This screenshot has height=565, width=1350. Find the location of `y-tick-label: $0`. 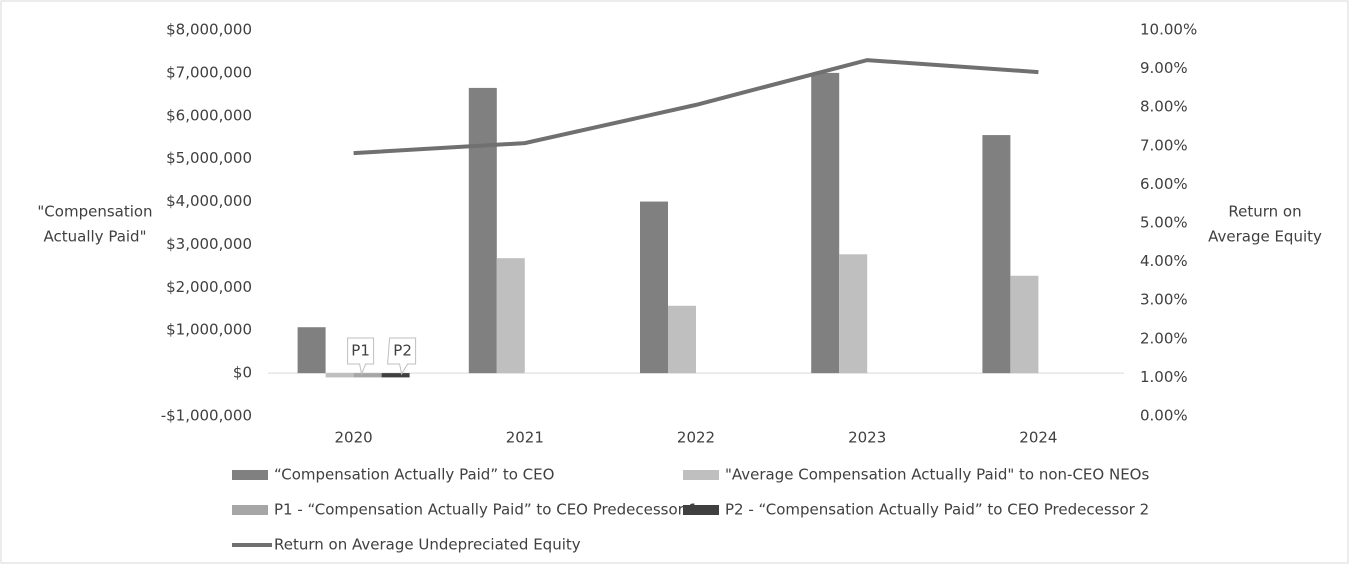

y-tick-label: $0 is located at coordinates (242, 373).